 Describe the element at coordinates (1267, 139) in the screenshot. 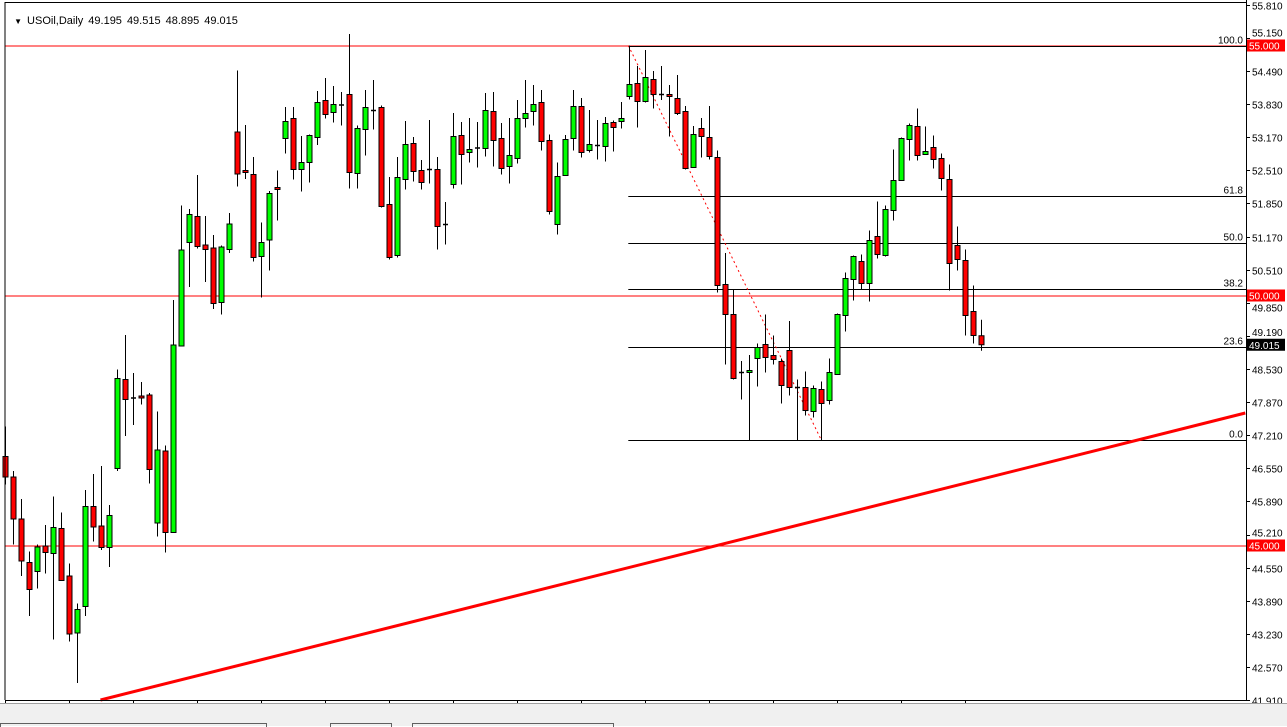

I see `price-tick-label: 53.170` at that location.